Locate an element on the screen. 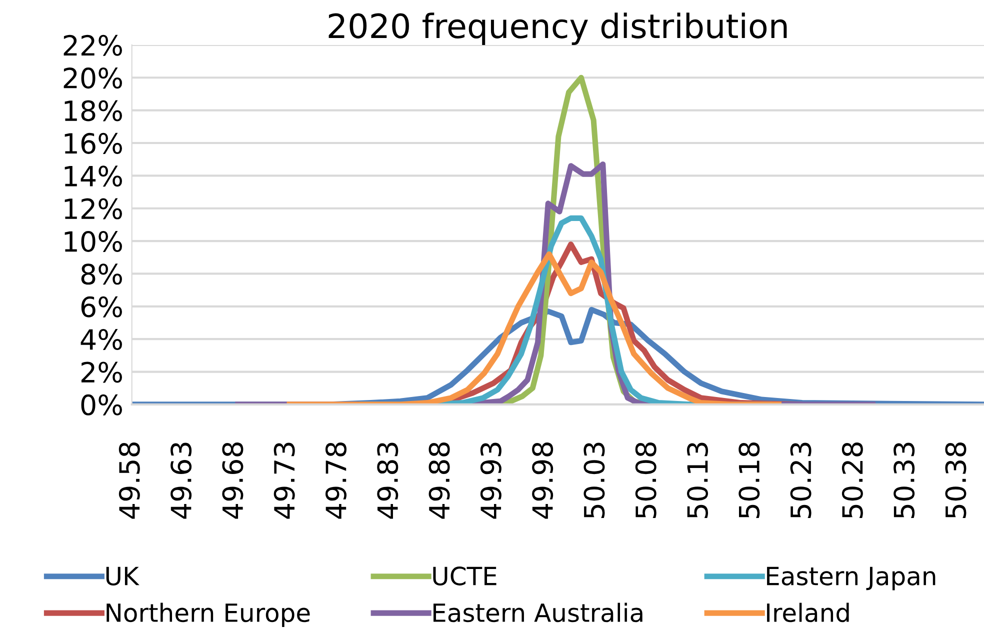  x-tick-label: 49.73 is located at coordinates (284, 480).